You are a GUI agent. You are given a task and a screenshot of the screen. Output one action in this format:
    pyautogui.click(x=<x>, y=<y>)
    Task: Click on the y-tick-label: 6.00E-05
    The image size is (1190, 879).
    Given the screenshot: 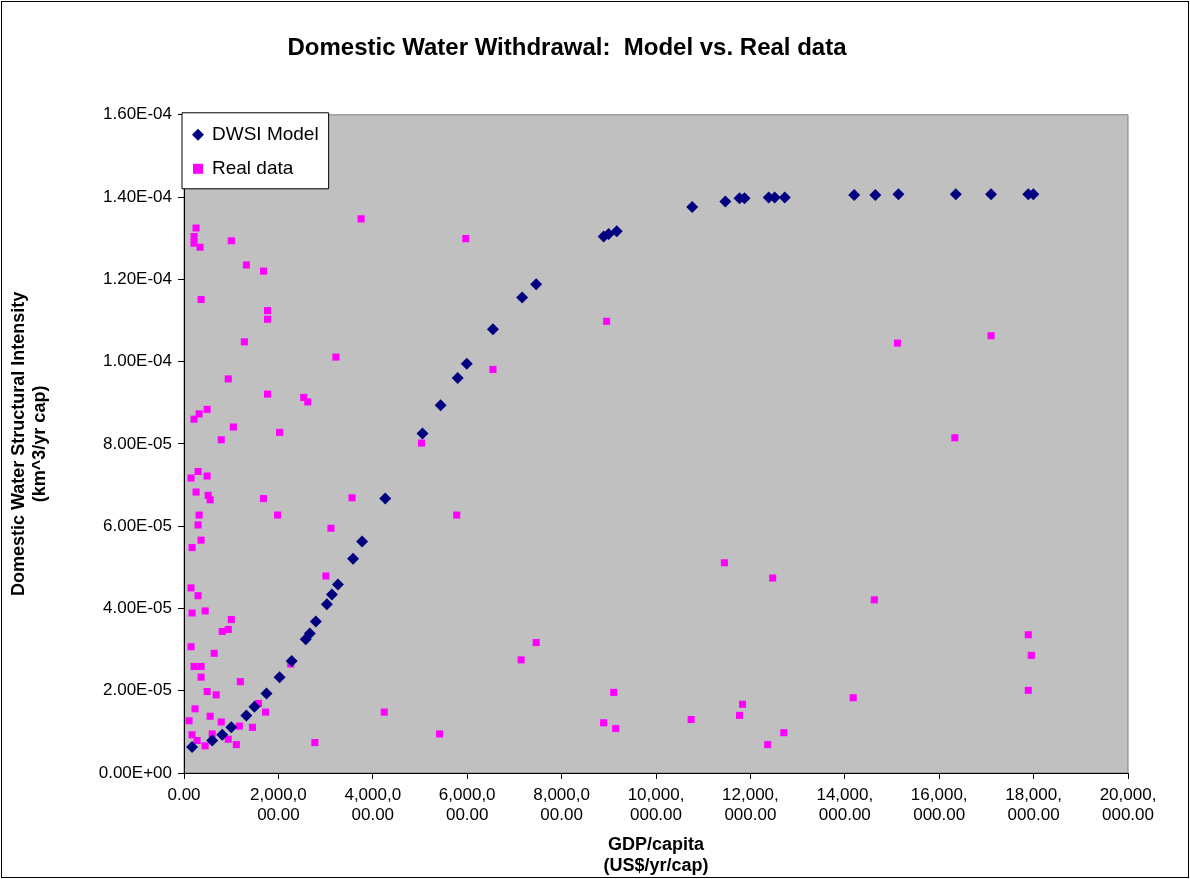 What is the action you would take?
    pyautogui.click(x=137, y=525)
    